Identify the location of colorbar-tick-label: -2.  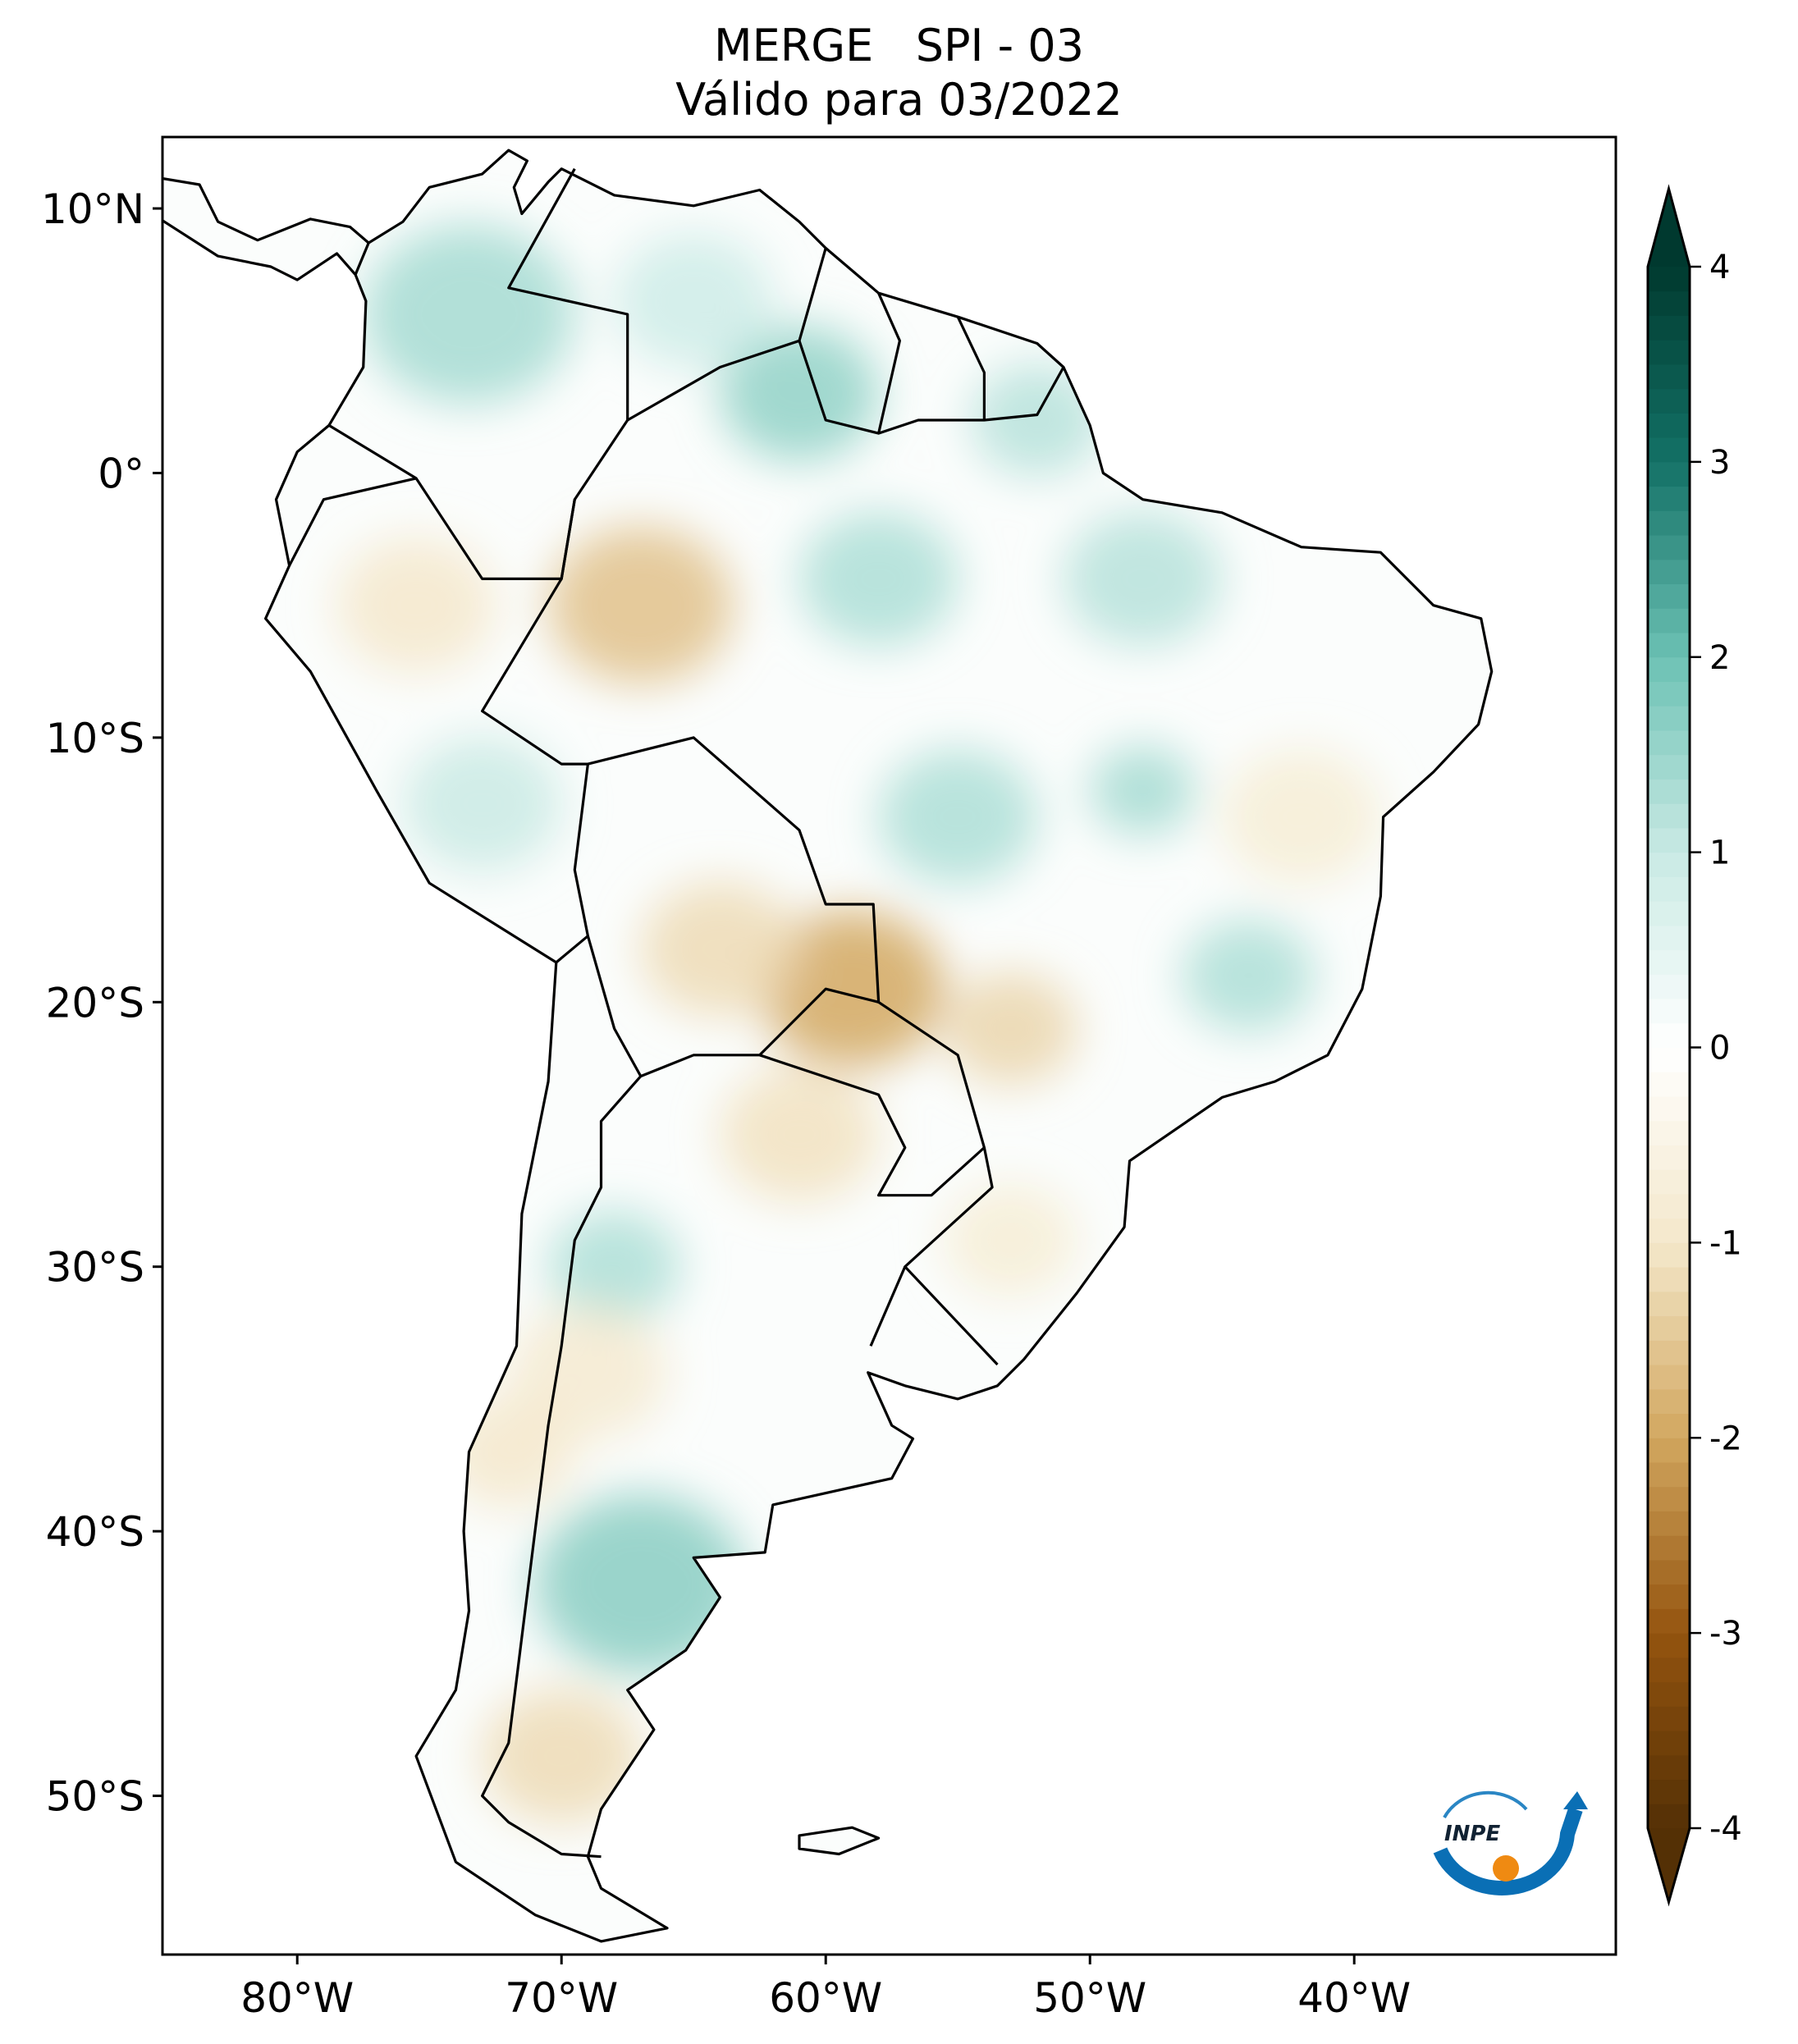
(1725, 1438).